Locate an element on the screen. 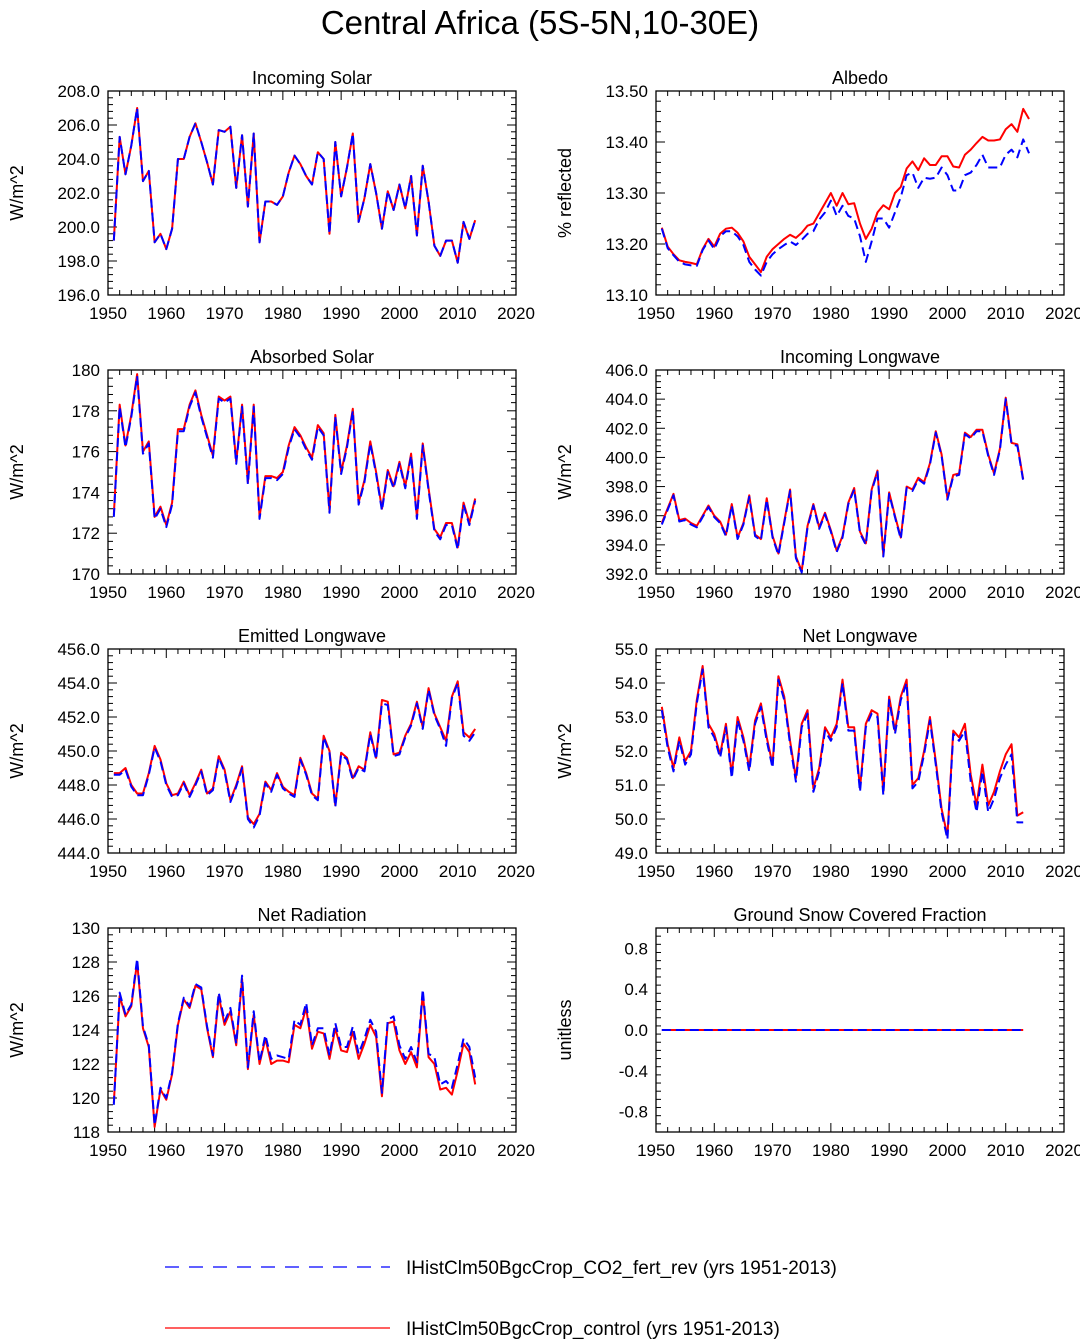 This screenshot has width=1080, height=1341. y-tick-label: 392.0 is located at coordinates (626, 574).